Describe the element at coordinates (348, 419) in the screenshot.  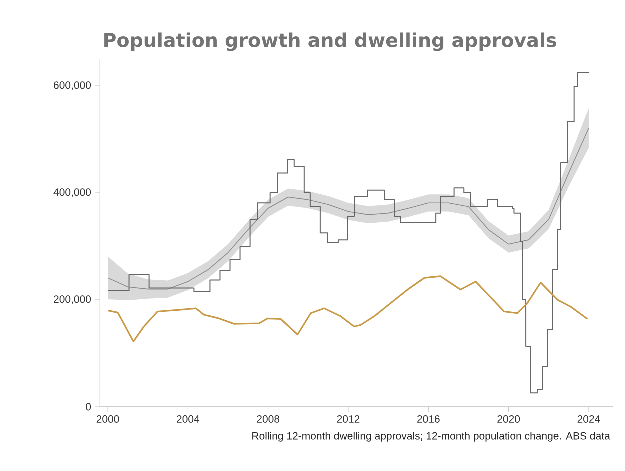
I see `x-tick-label: 2012` at that location.